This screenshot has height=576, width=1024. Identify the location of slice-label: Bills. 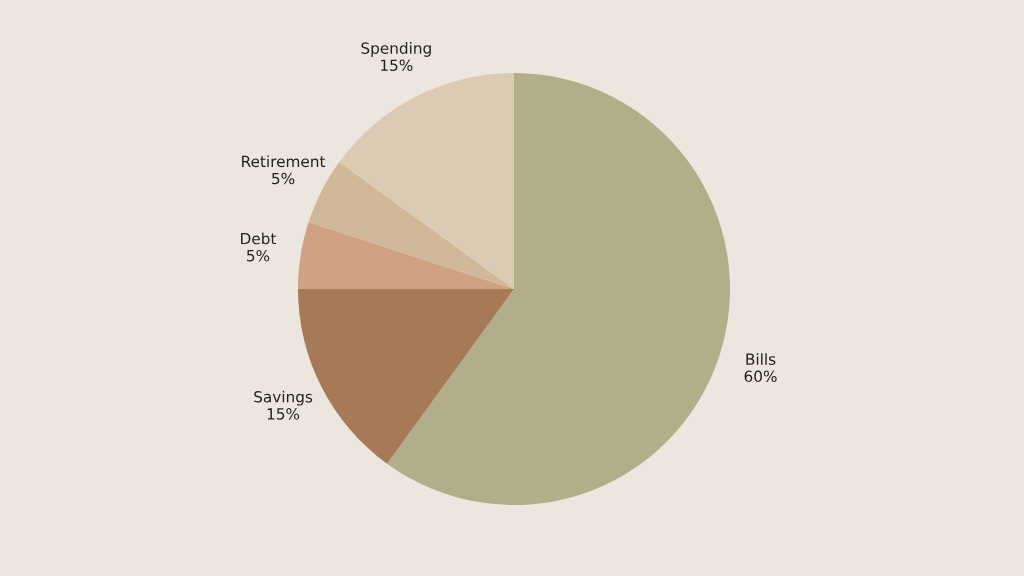
(761, 359).